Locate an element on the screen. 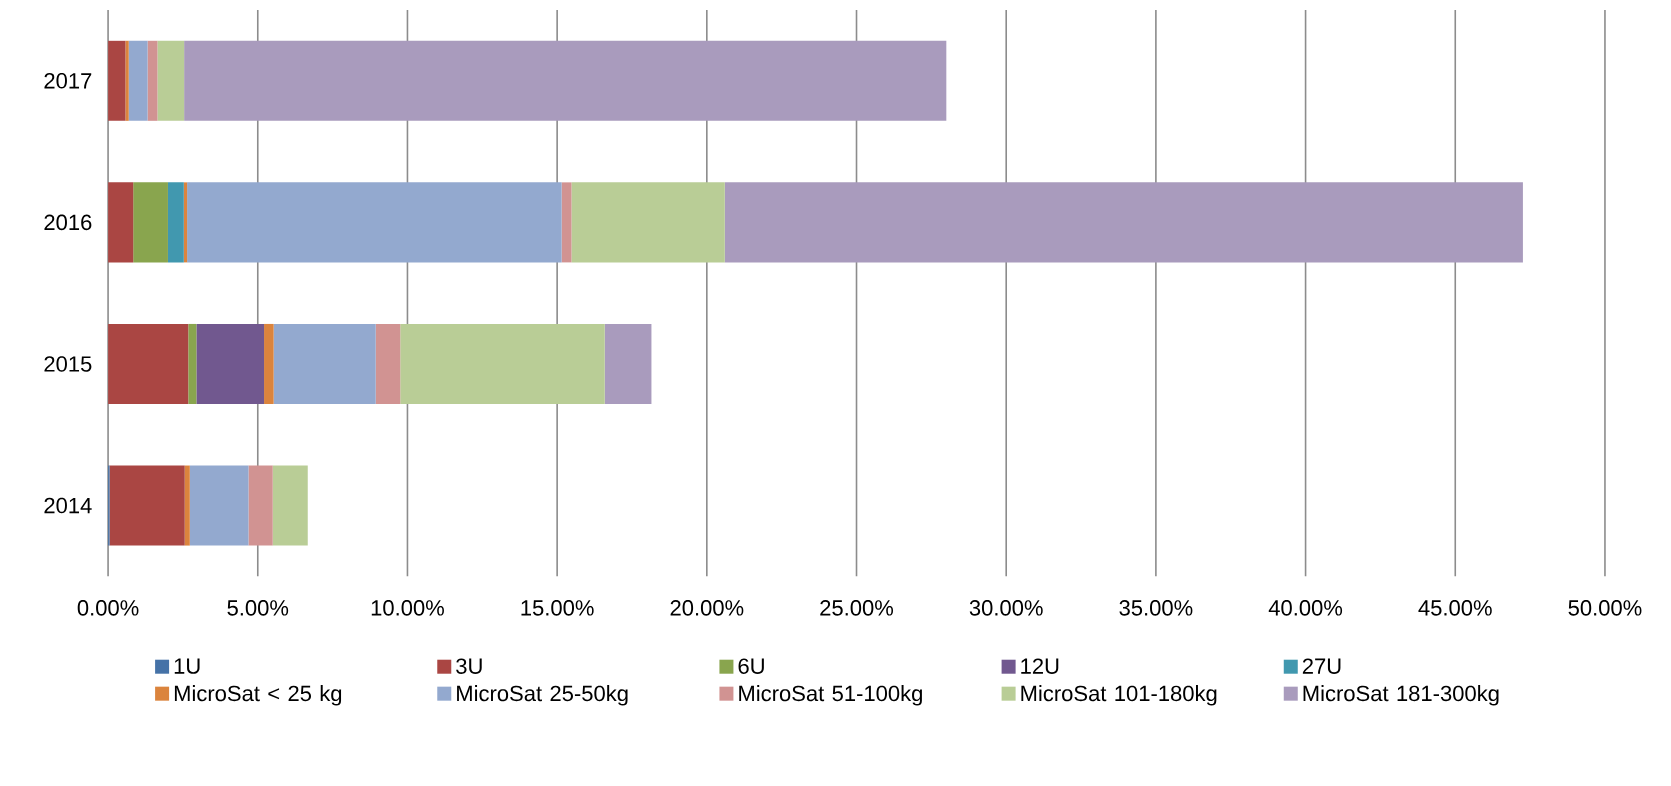  x-tick-label: 0.00% is located at coordinates (108, 607).